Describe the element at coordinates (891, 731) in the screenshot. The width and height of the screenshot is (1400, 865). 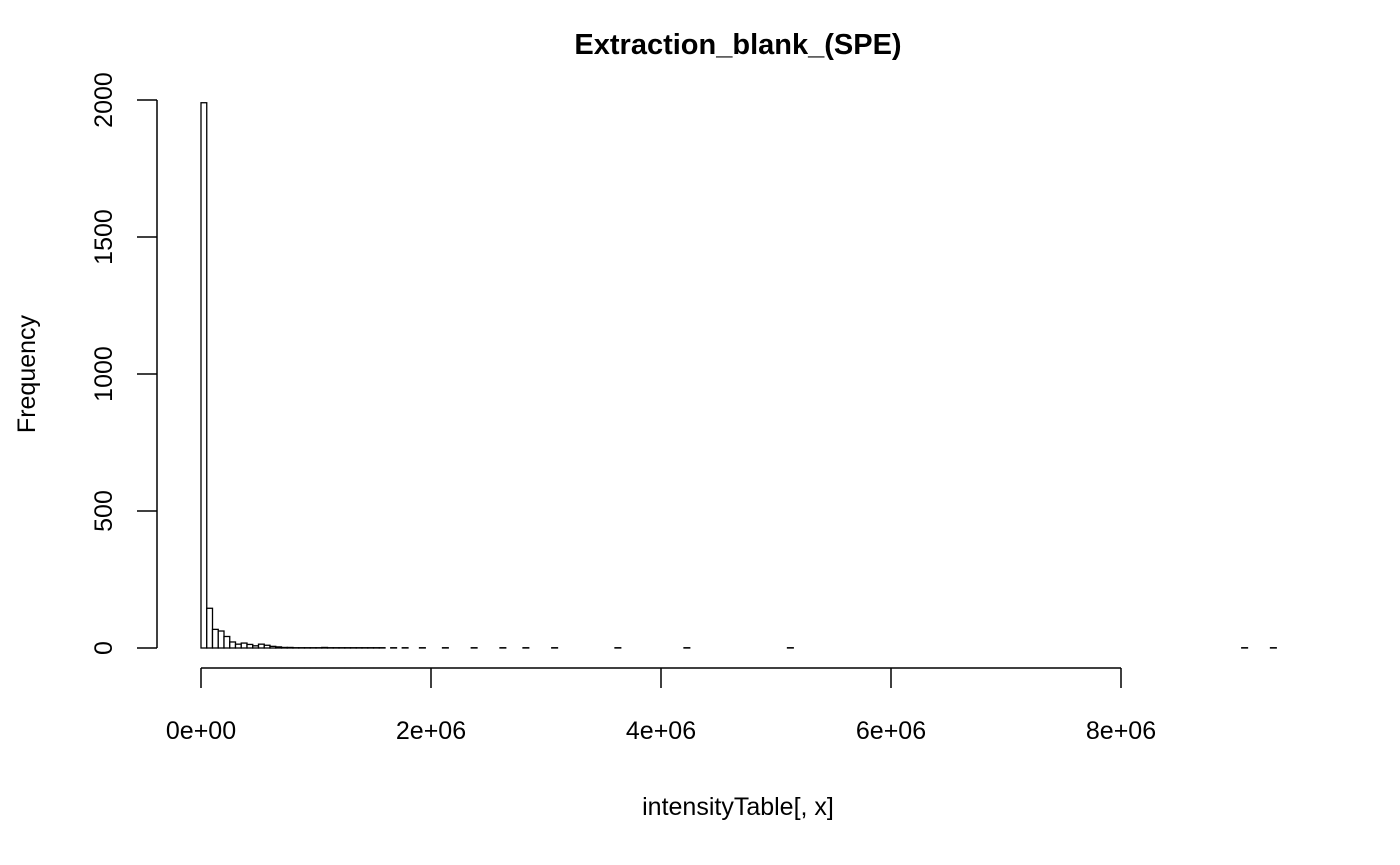
I see `x-tick-label: 6e+06` at that location.